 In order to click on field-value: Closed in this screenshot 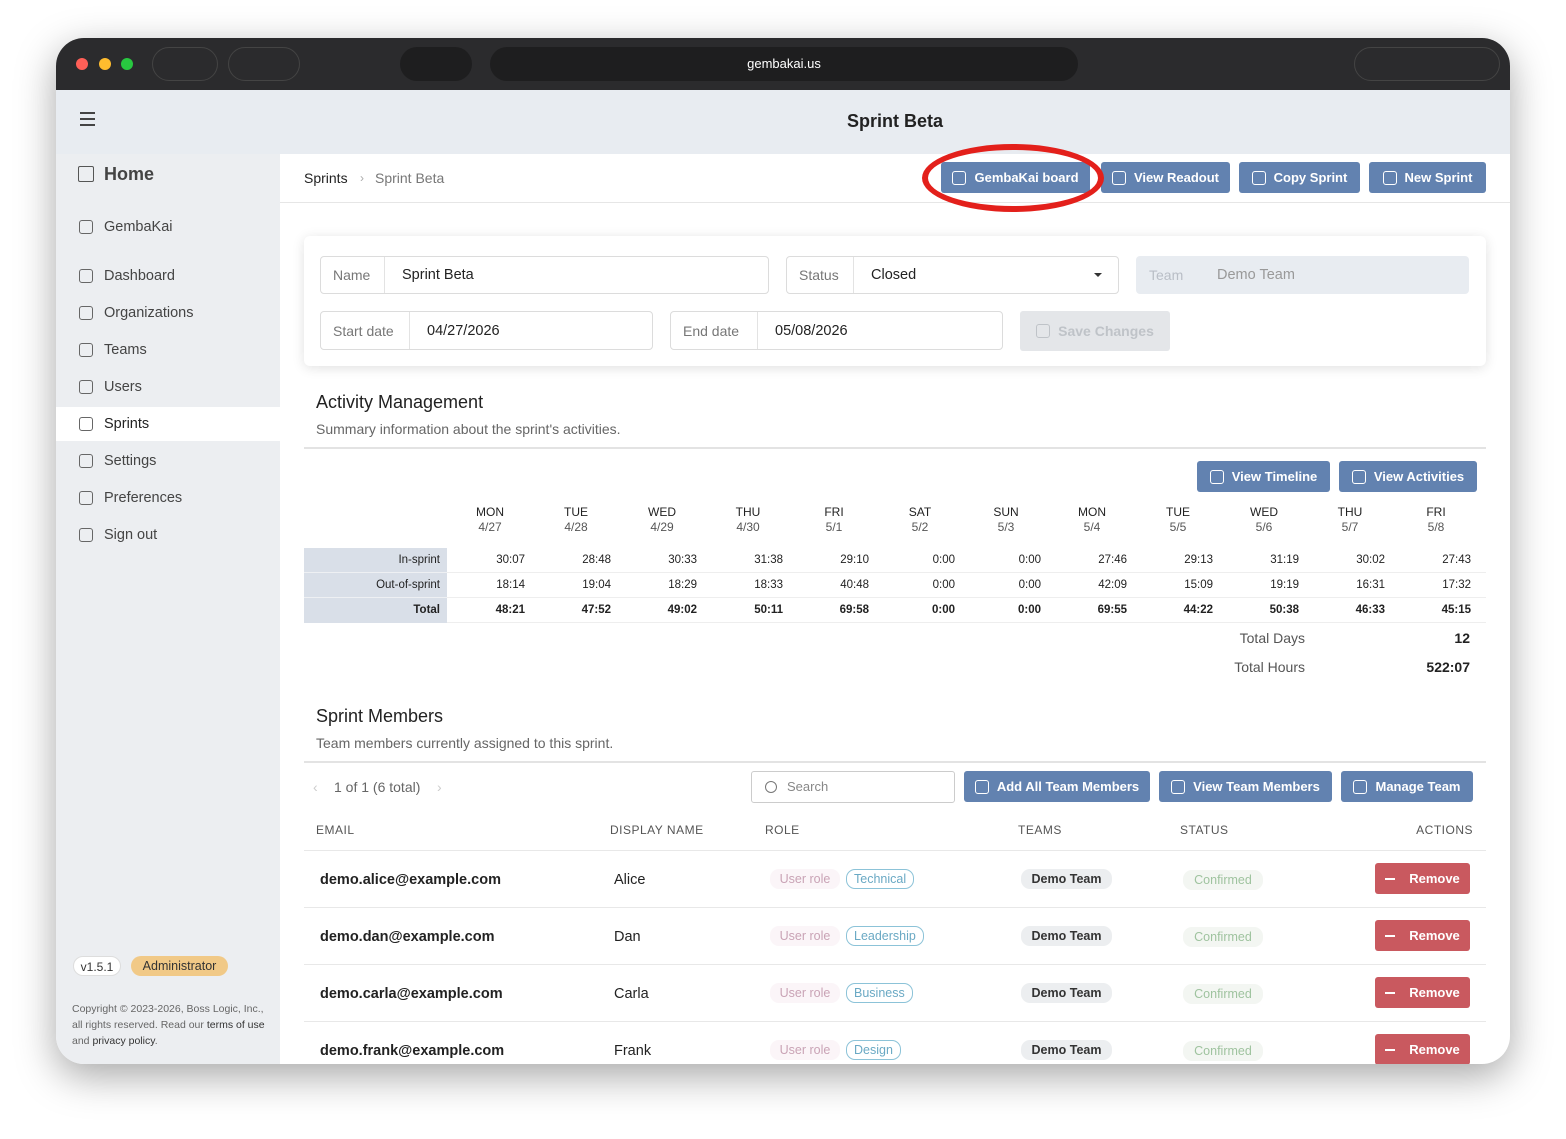, I will do `click(894, 275)`.